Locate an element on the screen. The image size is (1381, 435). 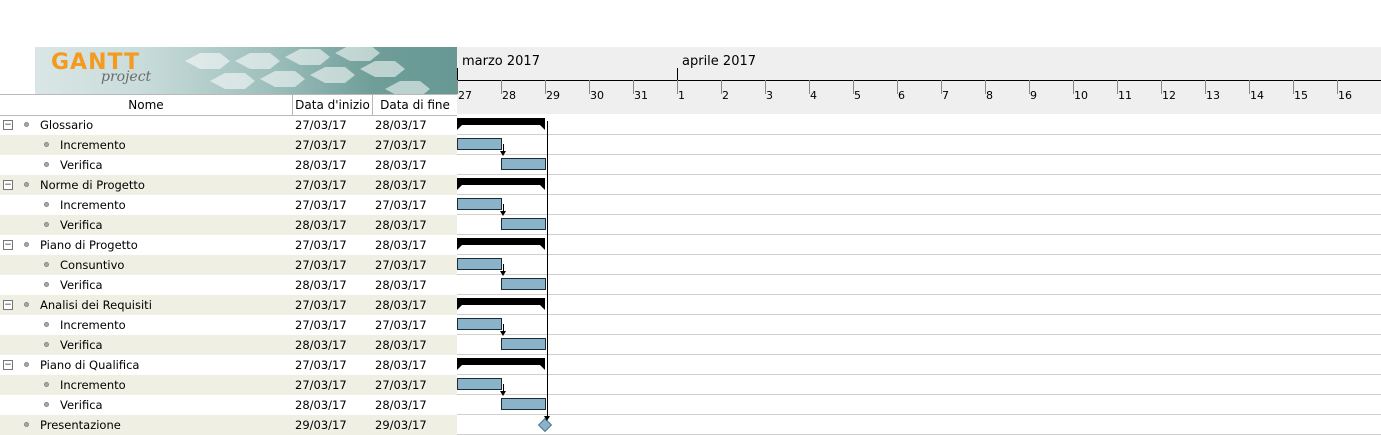
day-label: 9 is located at coordinates (1033, 95).